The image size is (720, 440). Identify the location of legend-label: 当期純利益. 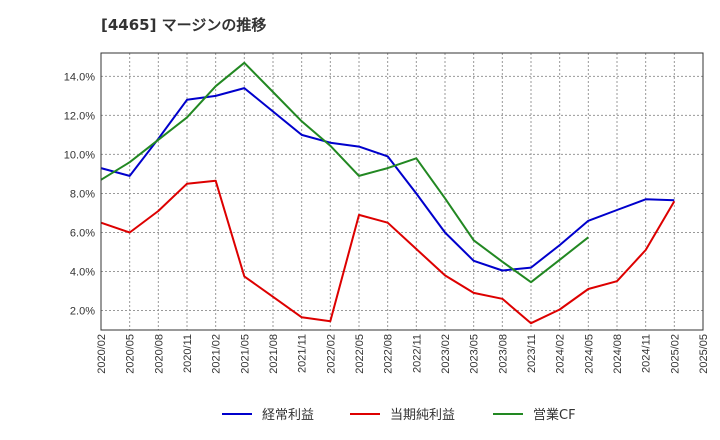
(422, 415).